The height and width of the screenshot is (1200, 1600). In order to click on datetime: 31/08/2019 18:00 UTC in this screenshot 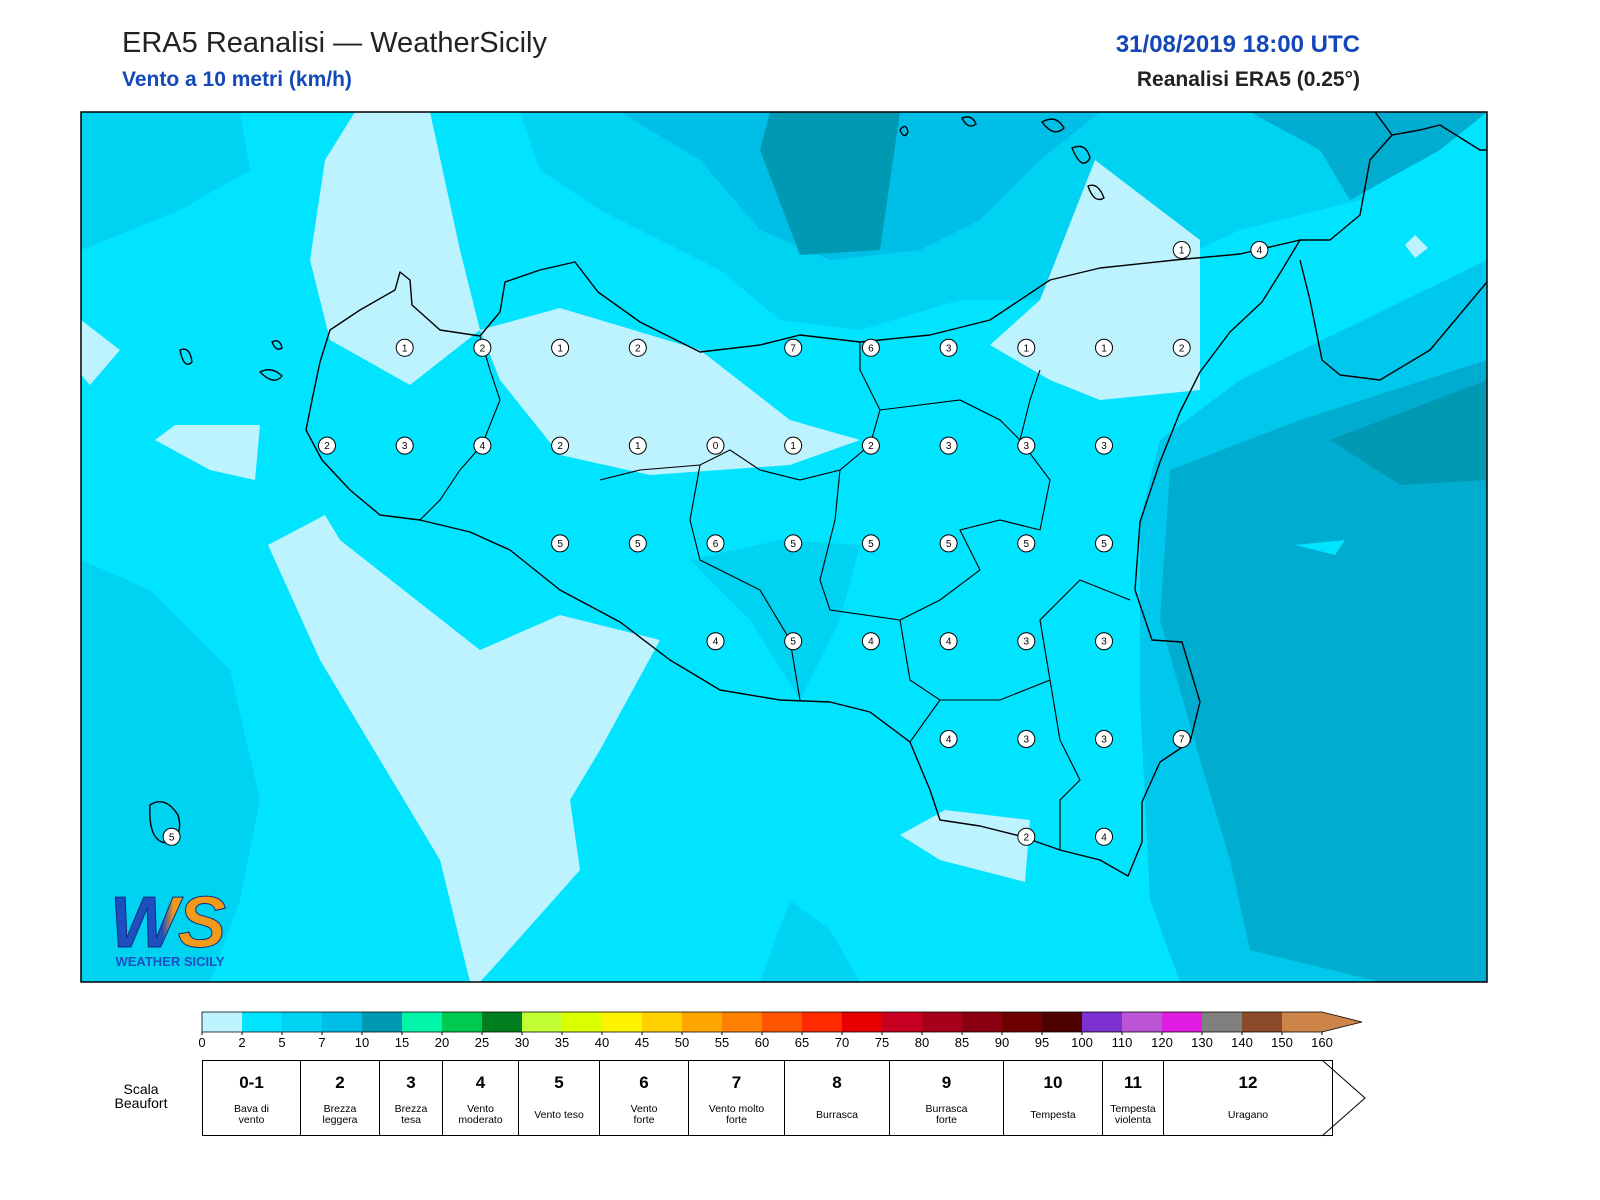, I will do `click(1238, 44)`.